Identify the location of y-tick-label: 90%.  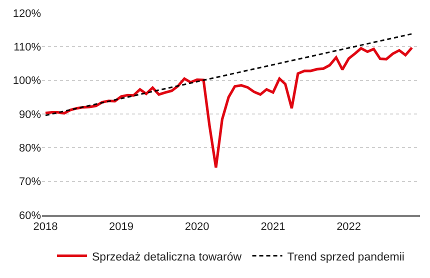
(30, 114).